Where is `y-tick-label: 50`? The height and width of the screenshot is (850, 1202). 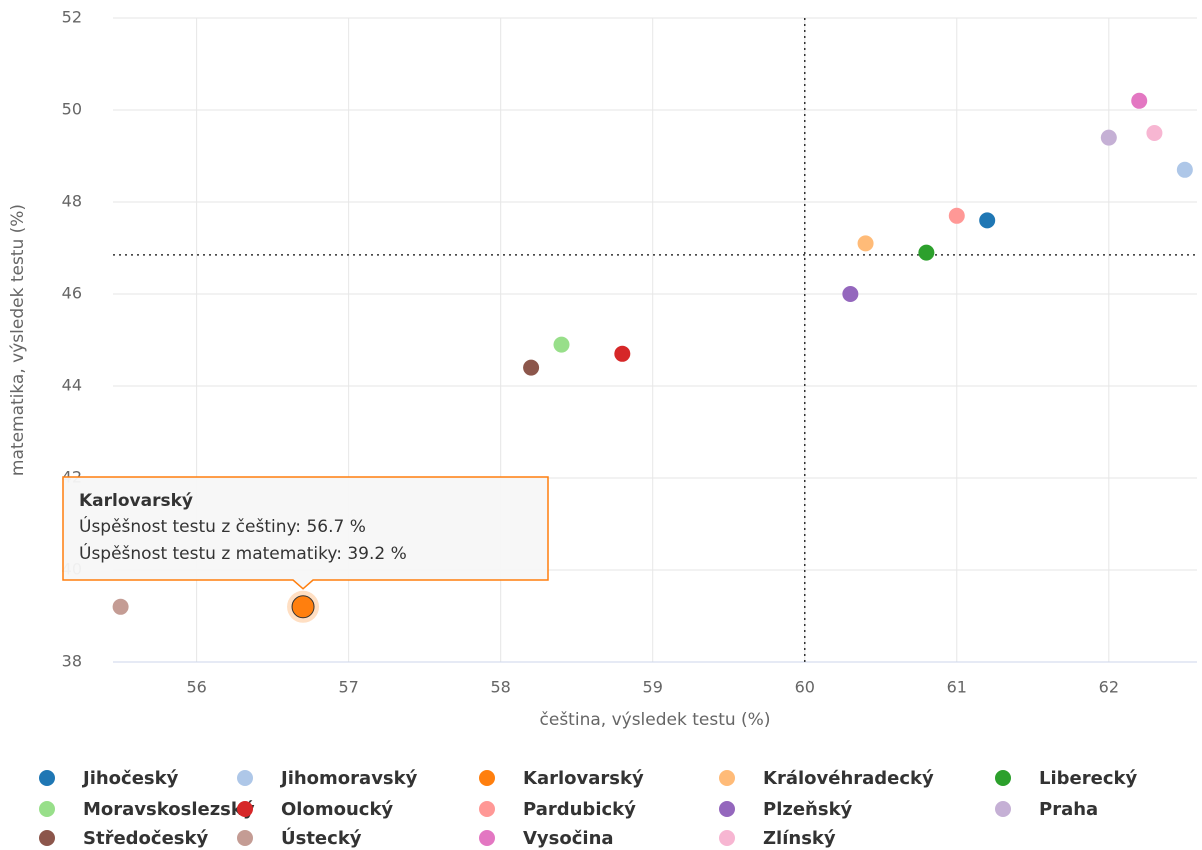 y-tick-label: 50 is located at coordinates (72, 109).